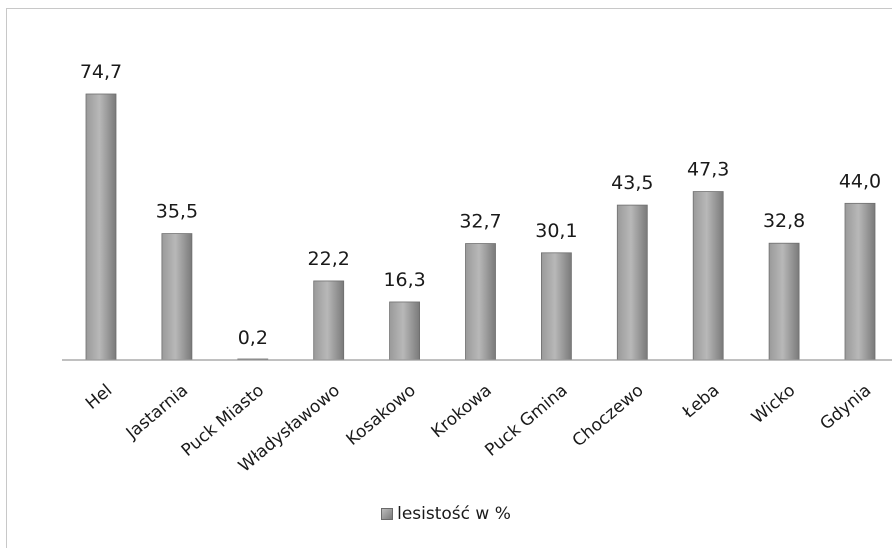 This screenshot has width=892, height=548. I want to click on category-label-8: Łeba, so click(700, 402).